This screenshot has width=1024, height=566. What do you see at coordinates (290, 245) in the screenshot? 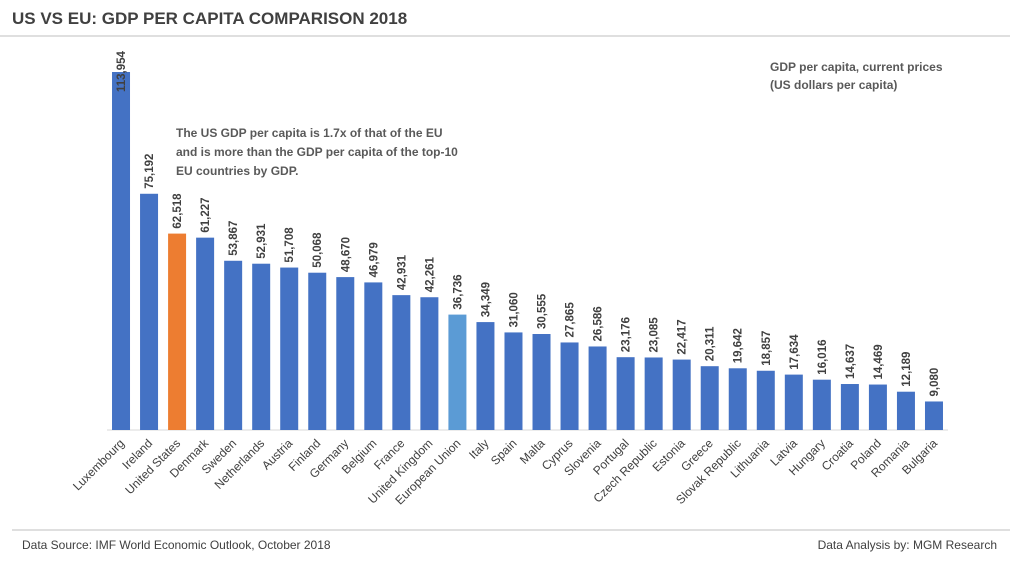
I see `value-label: 51,708` at bounding box center [290, 245].